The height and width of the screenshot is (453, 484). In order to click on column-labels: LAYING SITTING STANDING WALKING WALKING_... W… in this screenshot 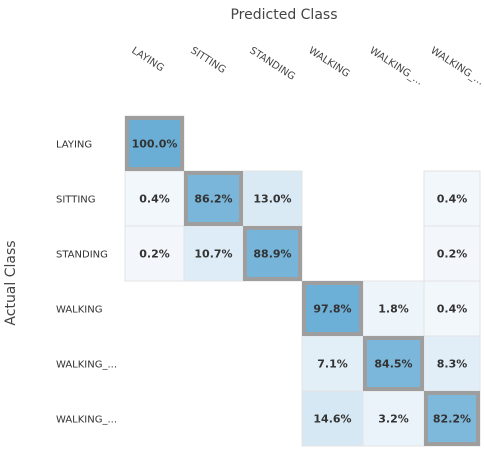, I will do `click(306, 66)`.